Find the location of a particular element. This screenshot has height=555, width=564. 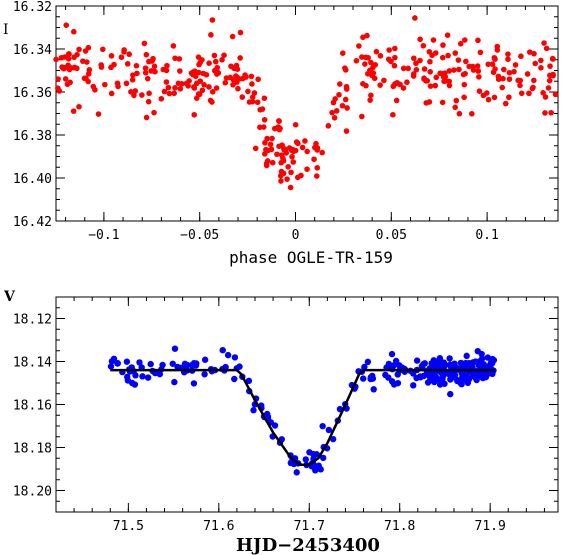

x-tick-label: 0 is located at coordinates (296, 235).